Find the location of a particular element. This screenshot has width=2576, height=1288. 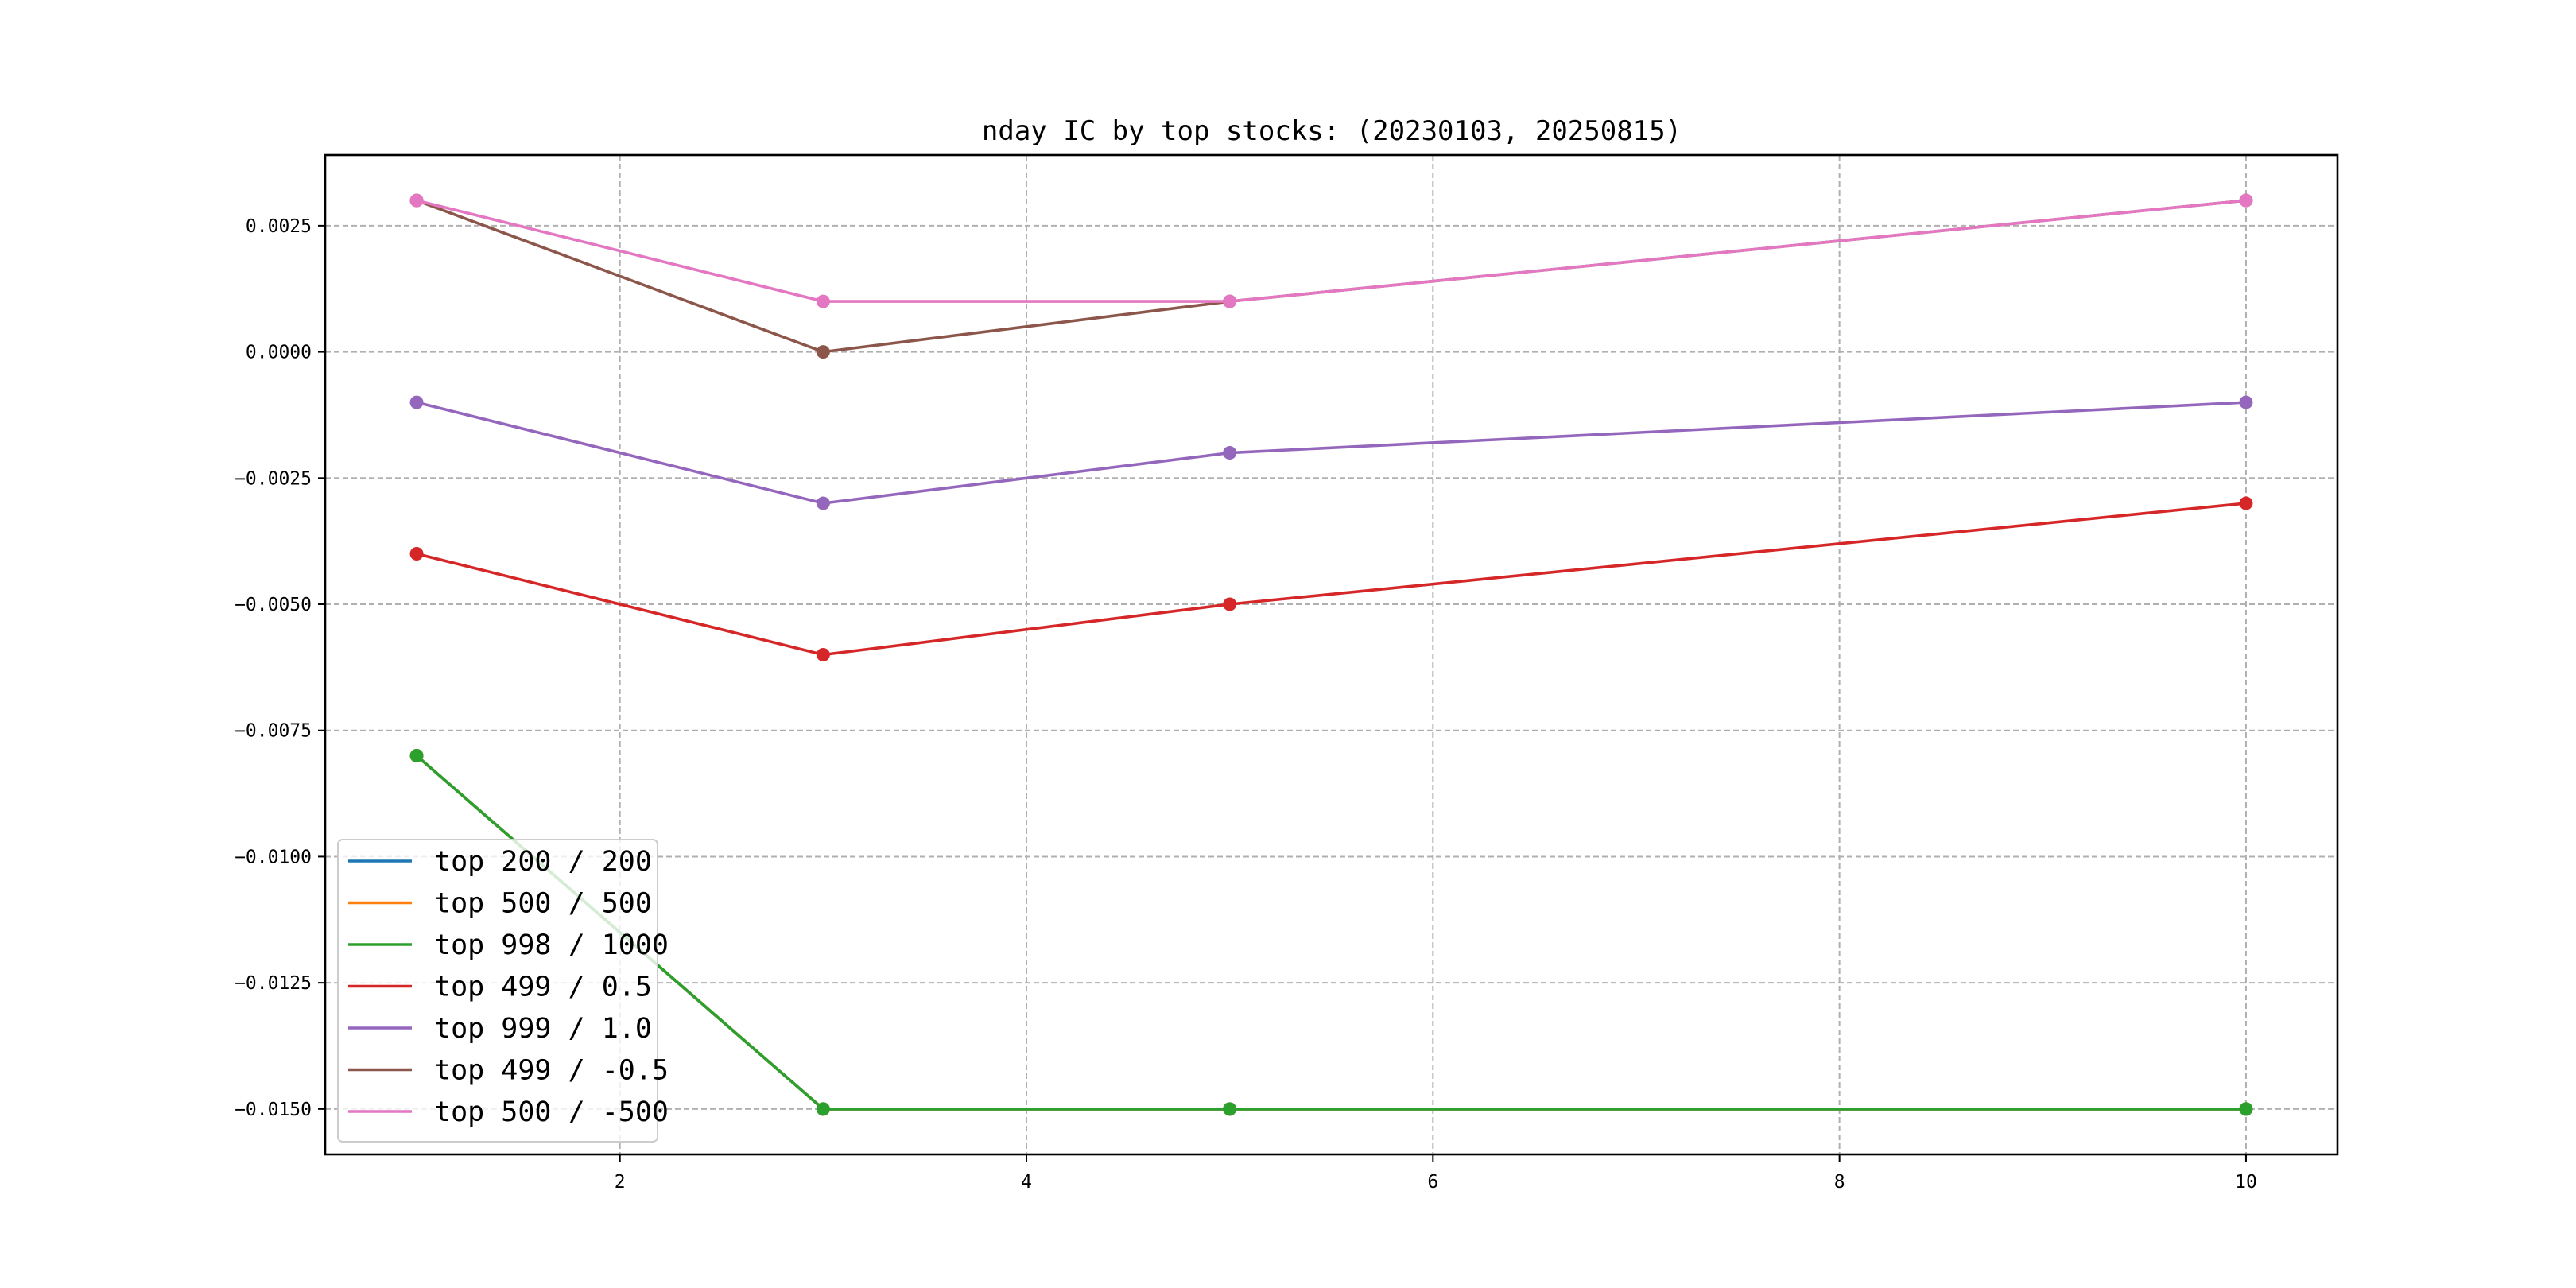

y-tick-label: −0.0075 is located at coordinates (273, 731).